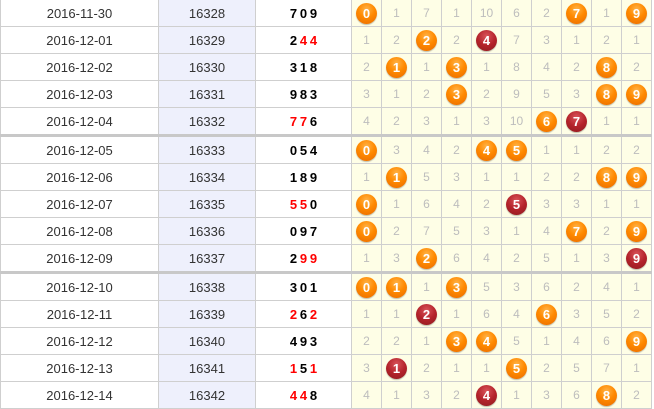 The width and height of the screenshot is (654, 409). Describe the element at coordinates (516, 150) in the screenshot. I see `hit-ball: 5` at that location.